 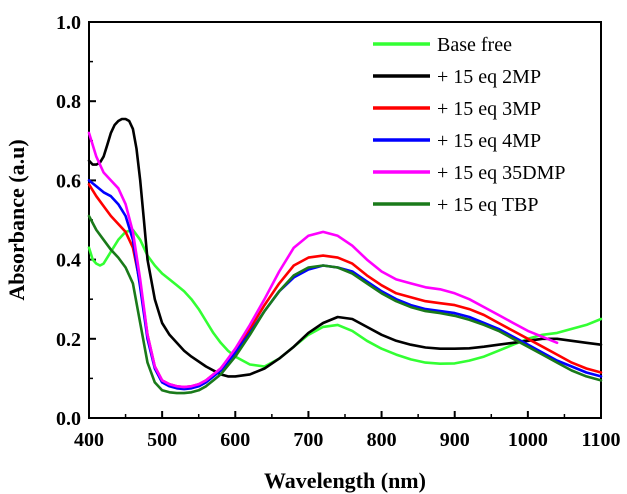 I want to click on x-tick-label: 400, so click(x=89, y=440).